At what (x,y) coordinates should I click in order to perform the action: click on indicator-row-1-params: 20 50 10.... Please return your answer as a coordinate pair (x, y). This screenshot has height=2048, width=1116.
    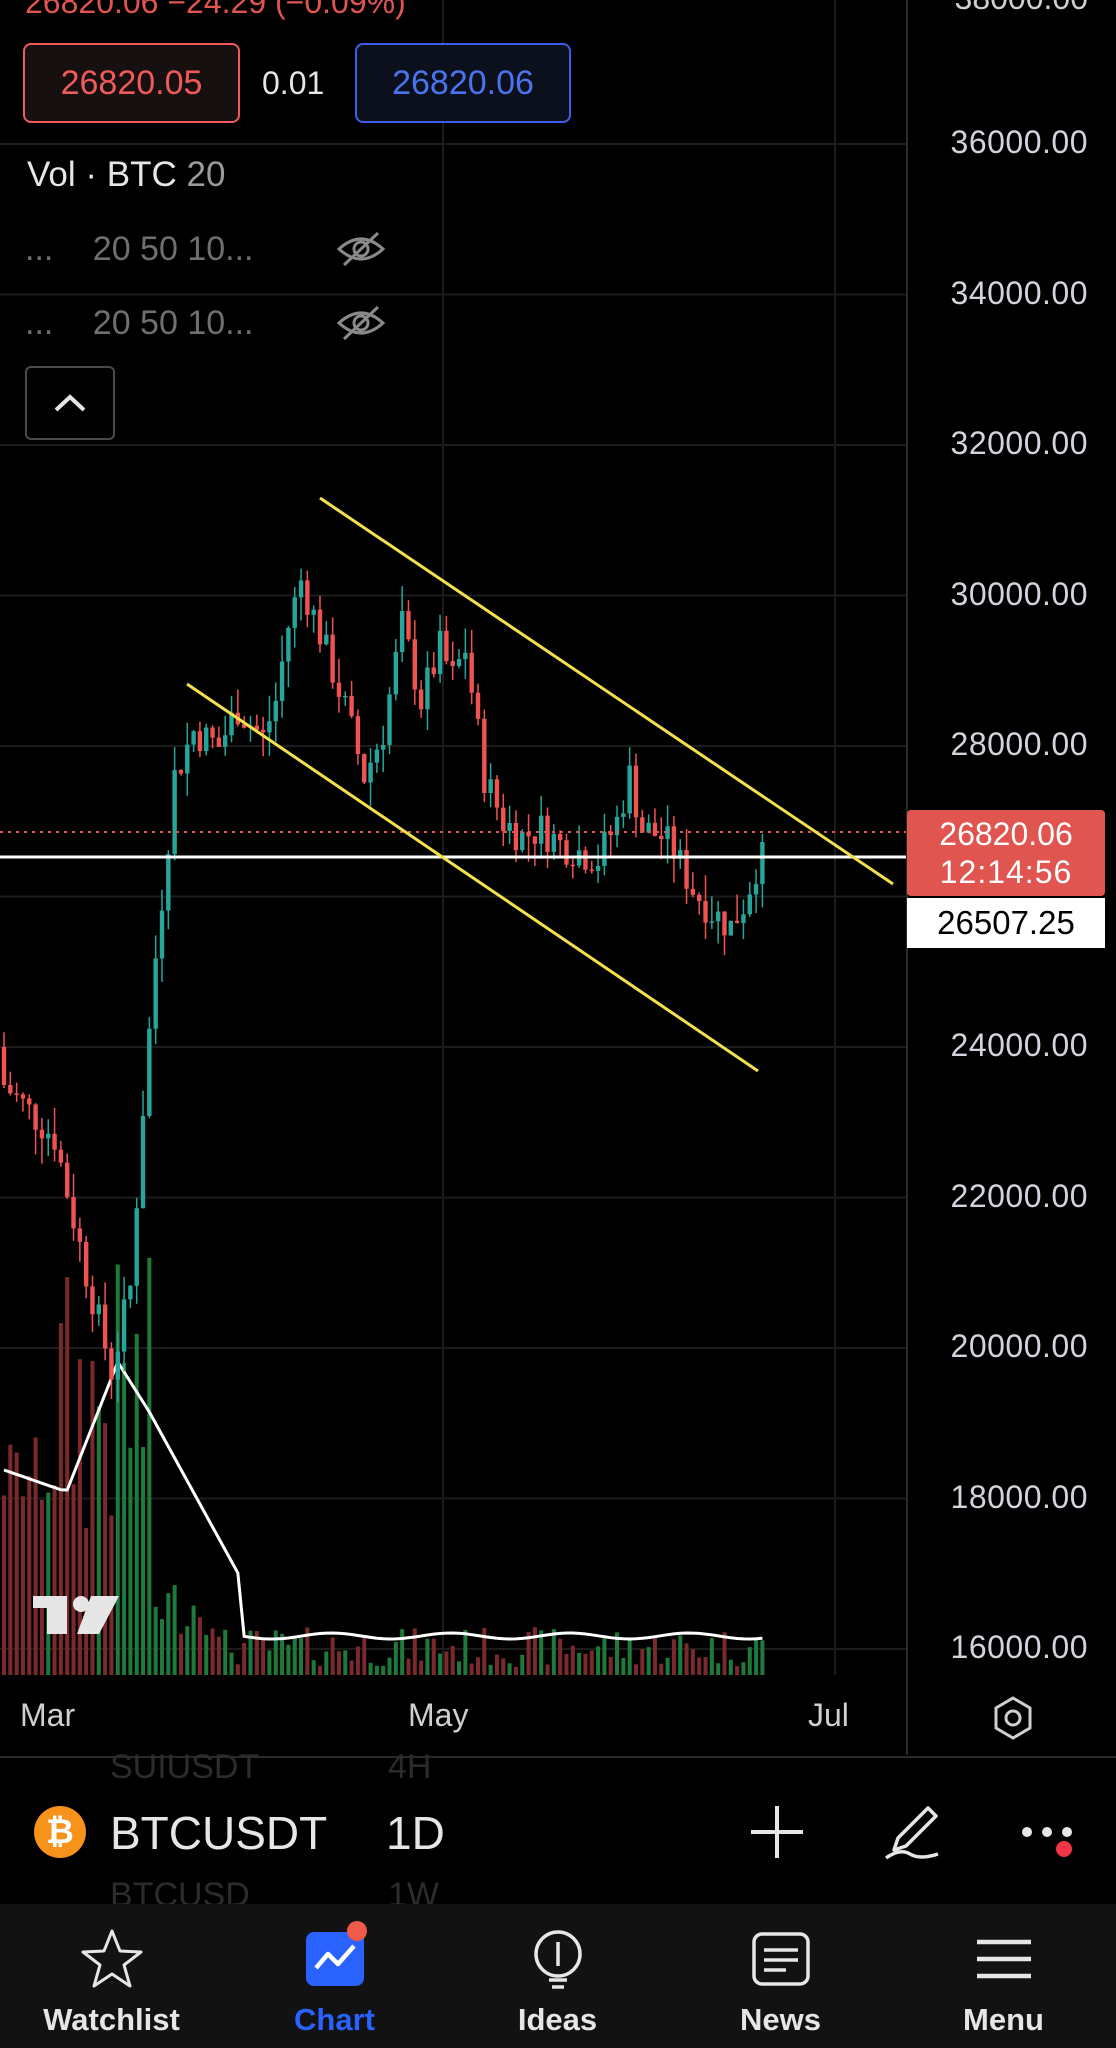
    Looking at the image, I should click on (173, 249).